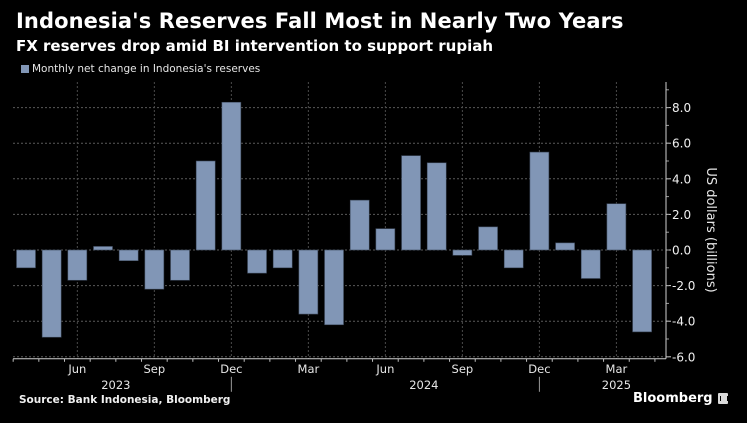 The width and height of the screenshot is (747, 423). I want to click on bar-jun-2024, so click(385, 239).